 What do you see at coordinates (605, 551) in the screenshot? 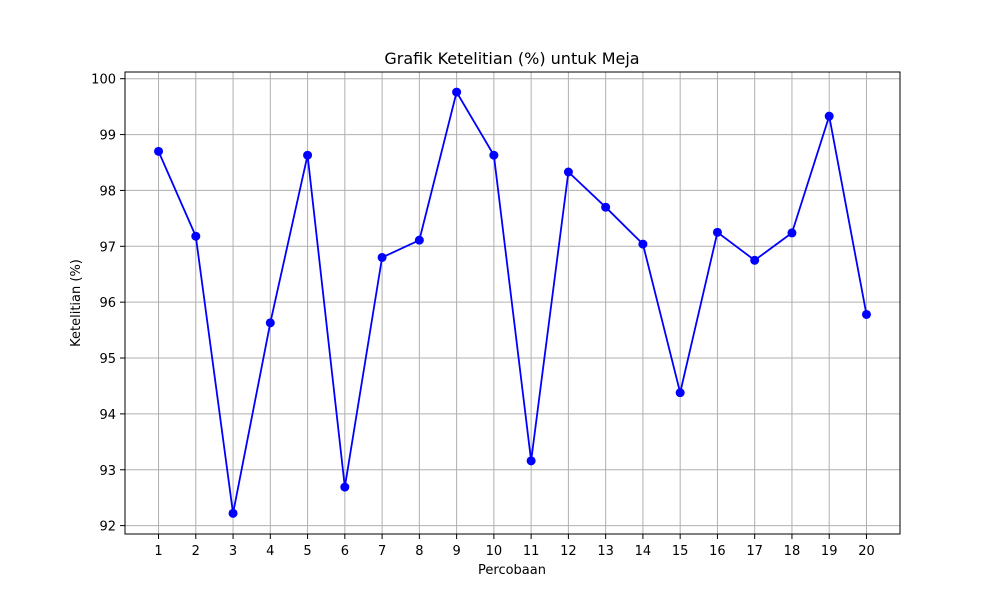
I see `x-tick-label: 13` at bounding box center [605, 551].